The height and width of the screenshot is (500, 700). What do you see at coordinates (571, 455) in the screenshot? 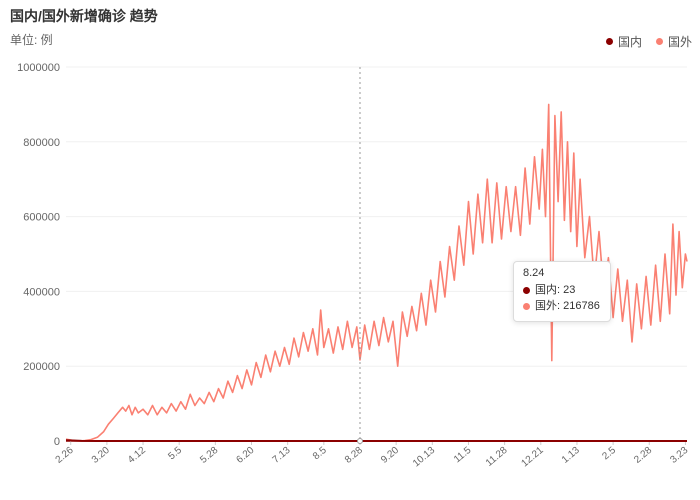
I see `x-tick-label-1.13: 1.13` at bounding box center [571, 455].